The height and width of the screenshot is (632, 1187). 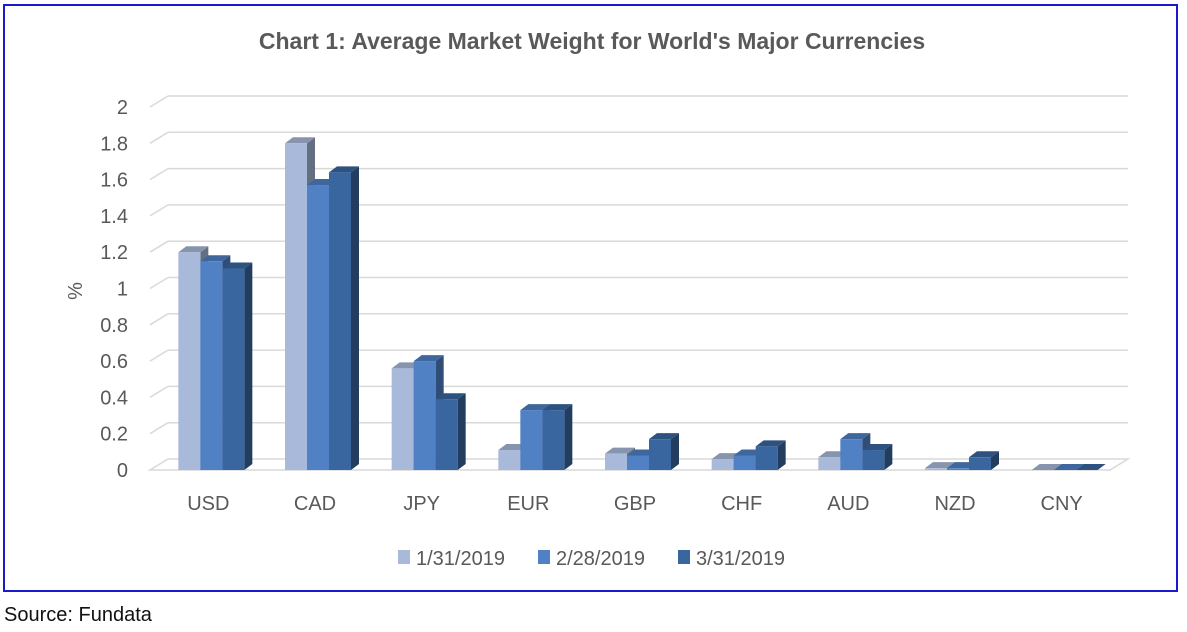 I want to click on x-tick-label-chf: CHF, so click(x=741, y=504).